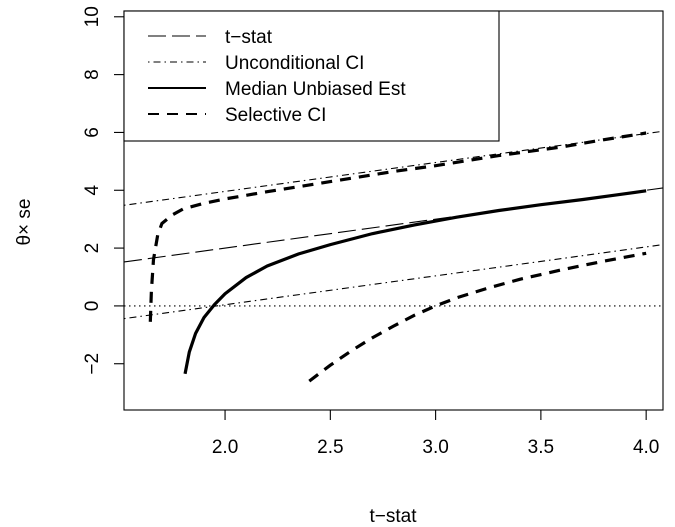 This screenshot has width=675, height=527. I want to click on x-tick-label: 3.5, so click(541, 447).